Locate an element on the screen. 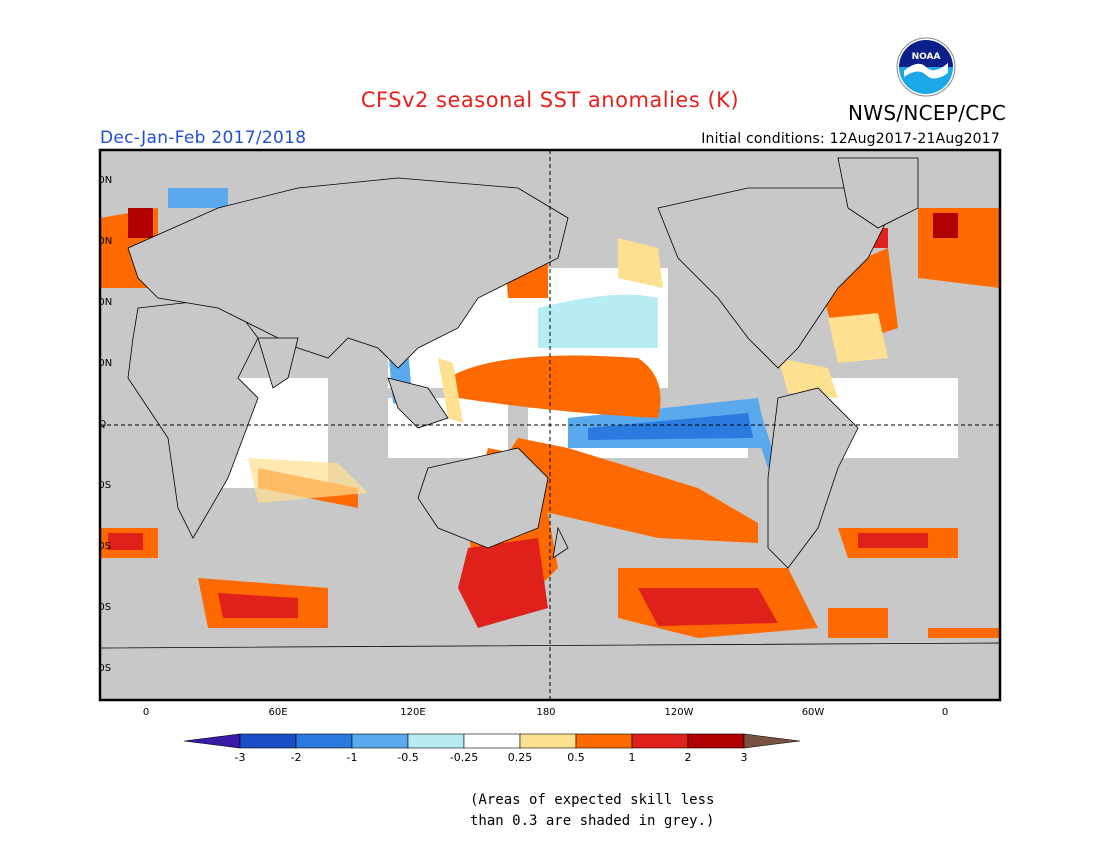  legend-cap-high is located at coordinates (772, 741).